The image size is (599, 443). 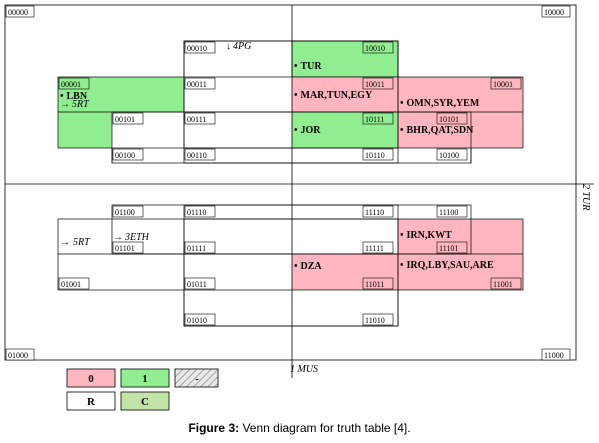 I want to click on label-tur: • TUR, so click(x=308, y=66).